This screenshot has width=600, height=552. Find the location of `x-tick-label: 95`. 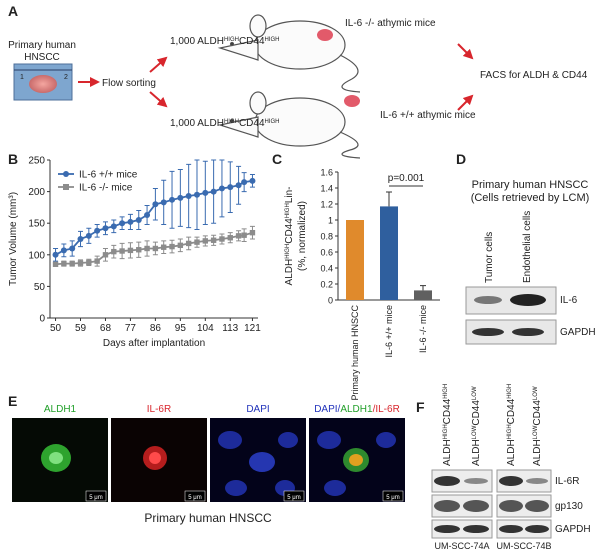

x-tick-label: 95 is located at coordinates (181, 328).